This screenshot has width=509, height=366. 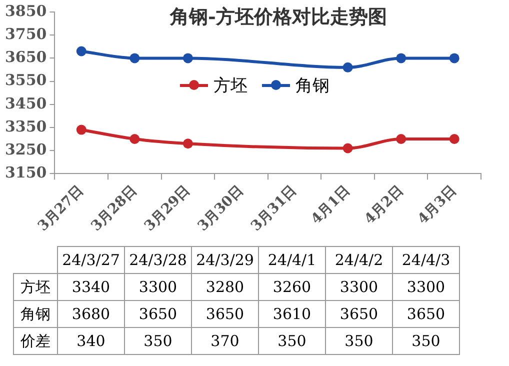 I want to click on x-tick-label: 4月2日, so click(x=384, y=205).